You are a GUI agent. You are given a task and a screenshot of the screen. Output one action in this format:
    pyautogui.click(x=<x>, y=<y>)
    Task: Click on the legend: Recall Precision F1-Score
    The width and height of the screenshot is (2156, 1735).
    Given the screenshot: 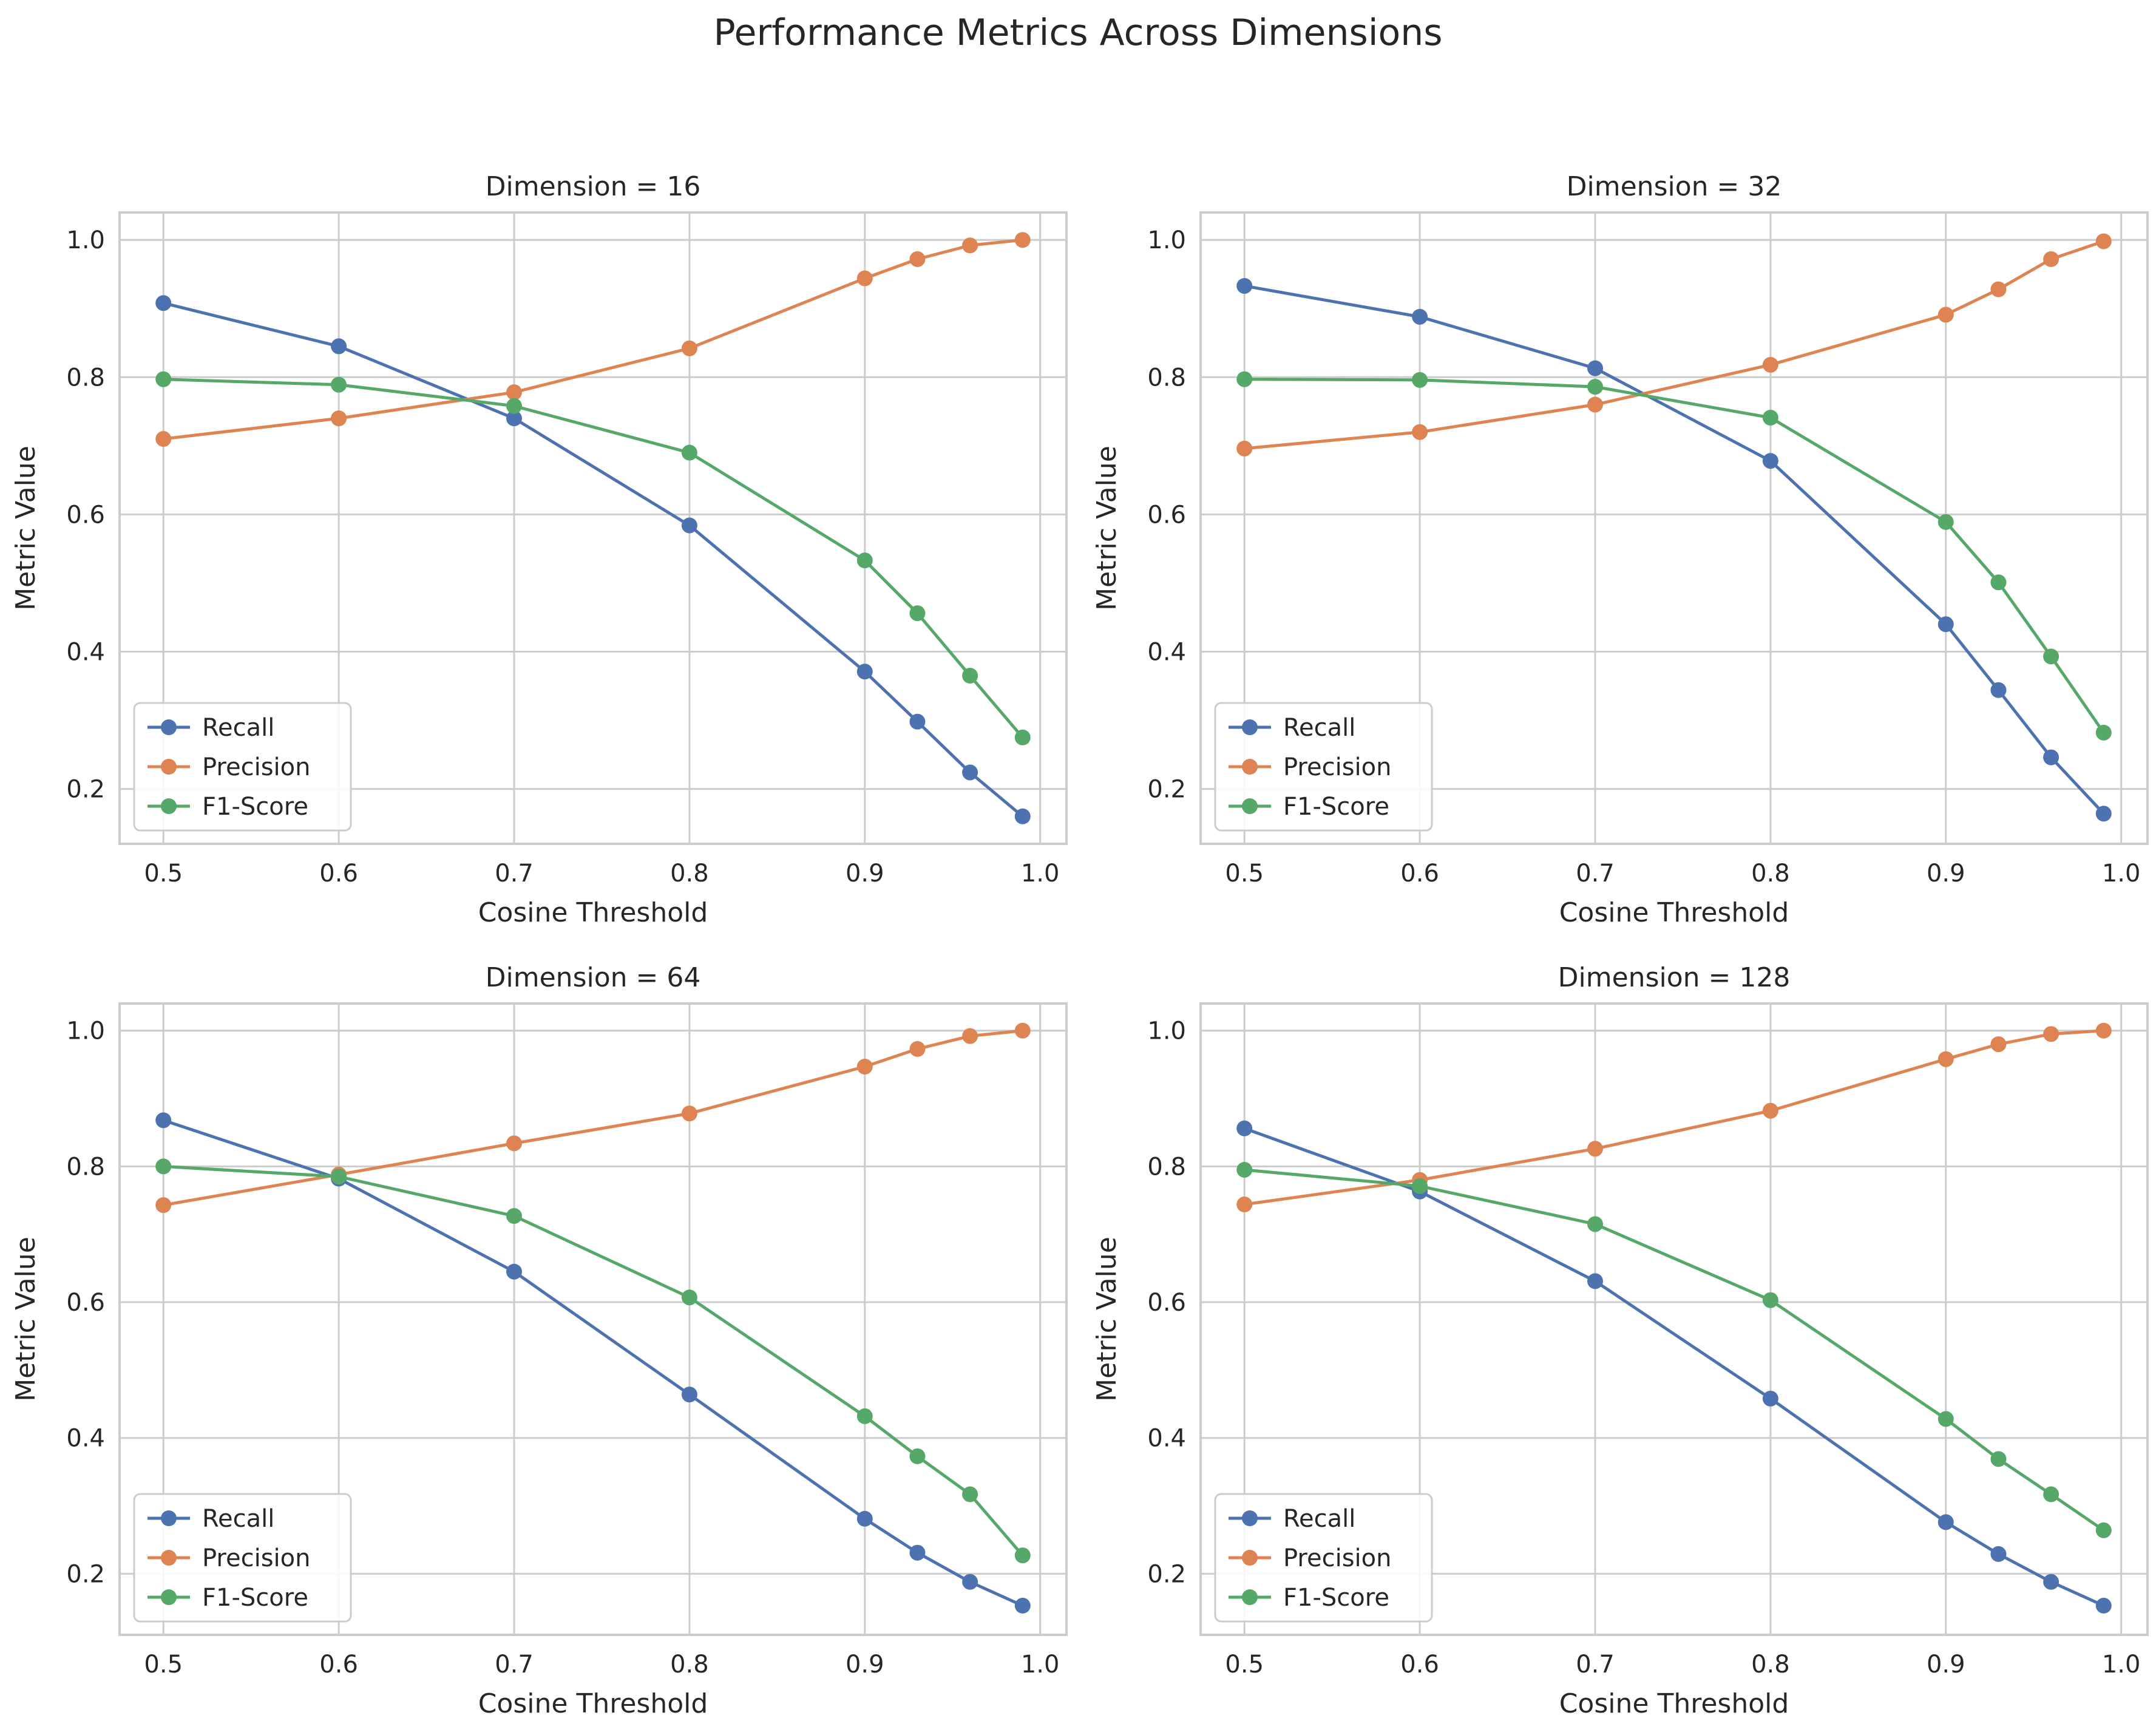 What is the action you would take?
    pyautogui.click(x=242, y=767)
    